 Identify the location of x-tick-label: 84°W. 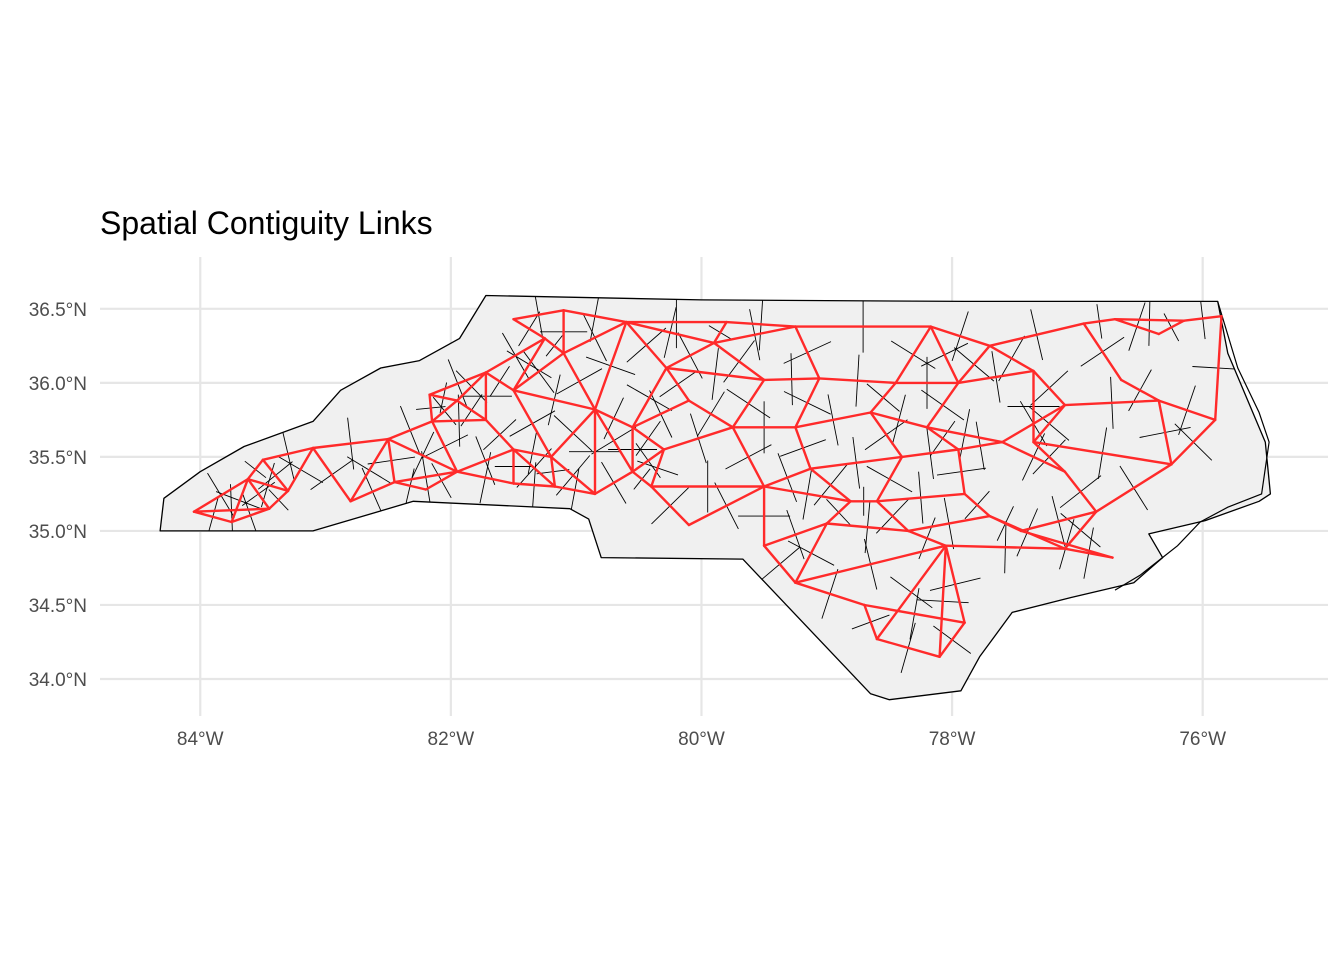
(200, 739).